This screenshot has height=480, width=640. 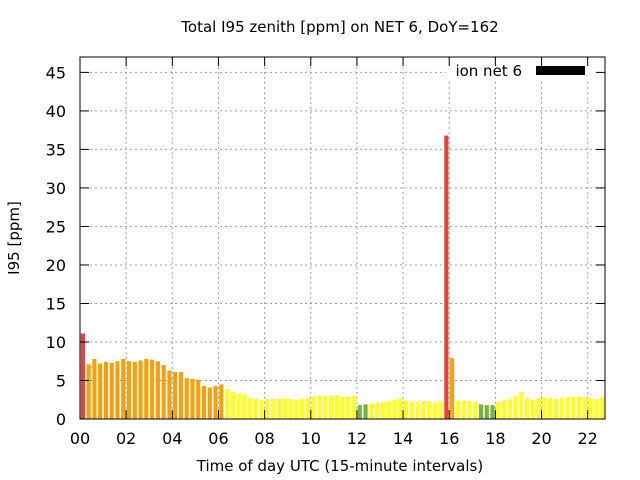 I want to click on y-tick-label: 15, so click(x=56, y=303).